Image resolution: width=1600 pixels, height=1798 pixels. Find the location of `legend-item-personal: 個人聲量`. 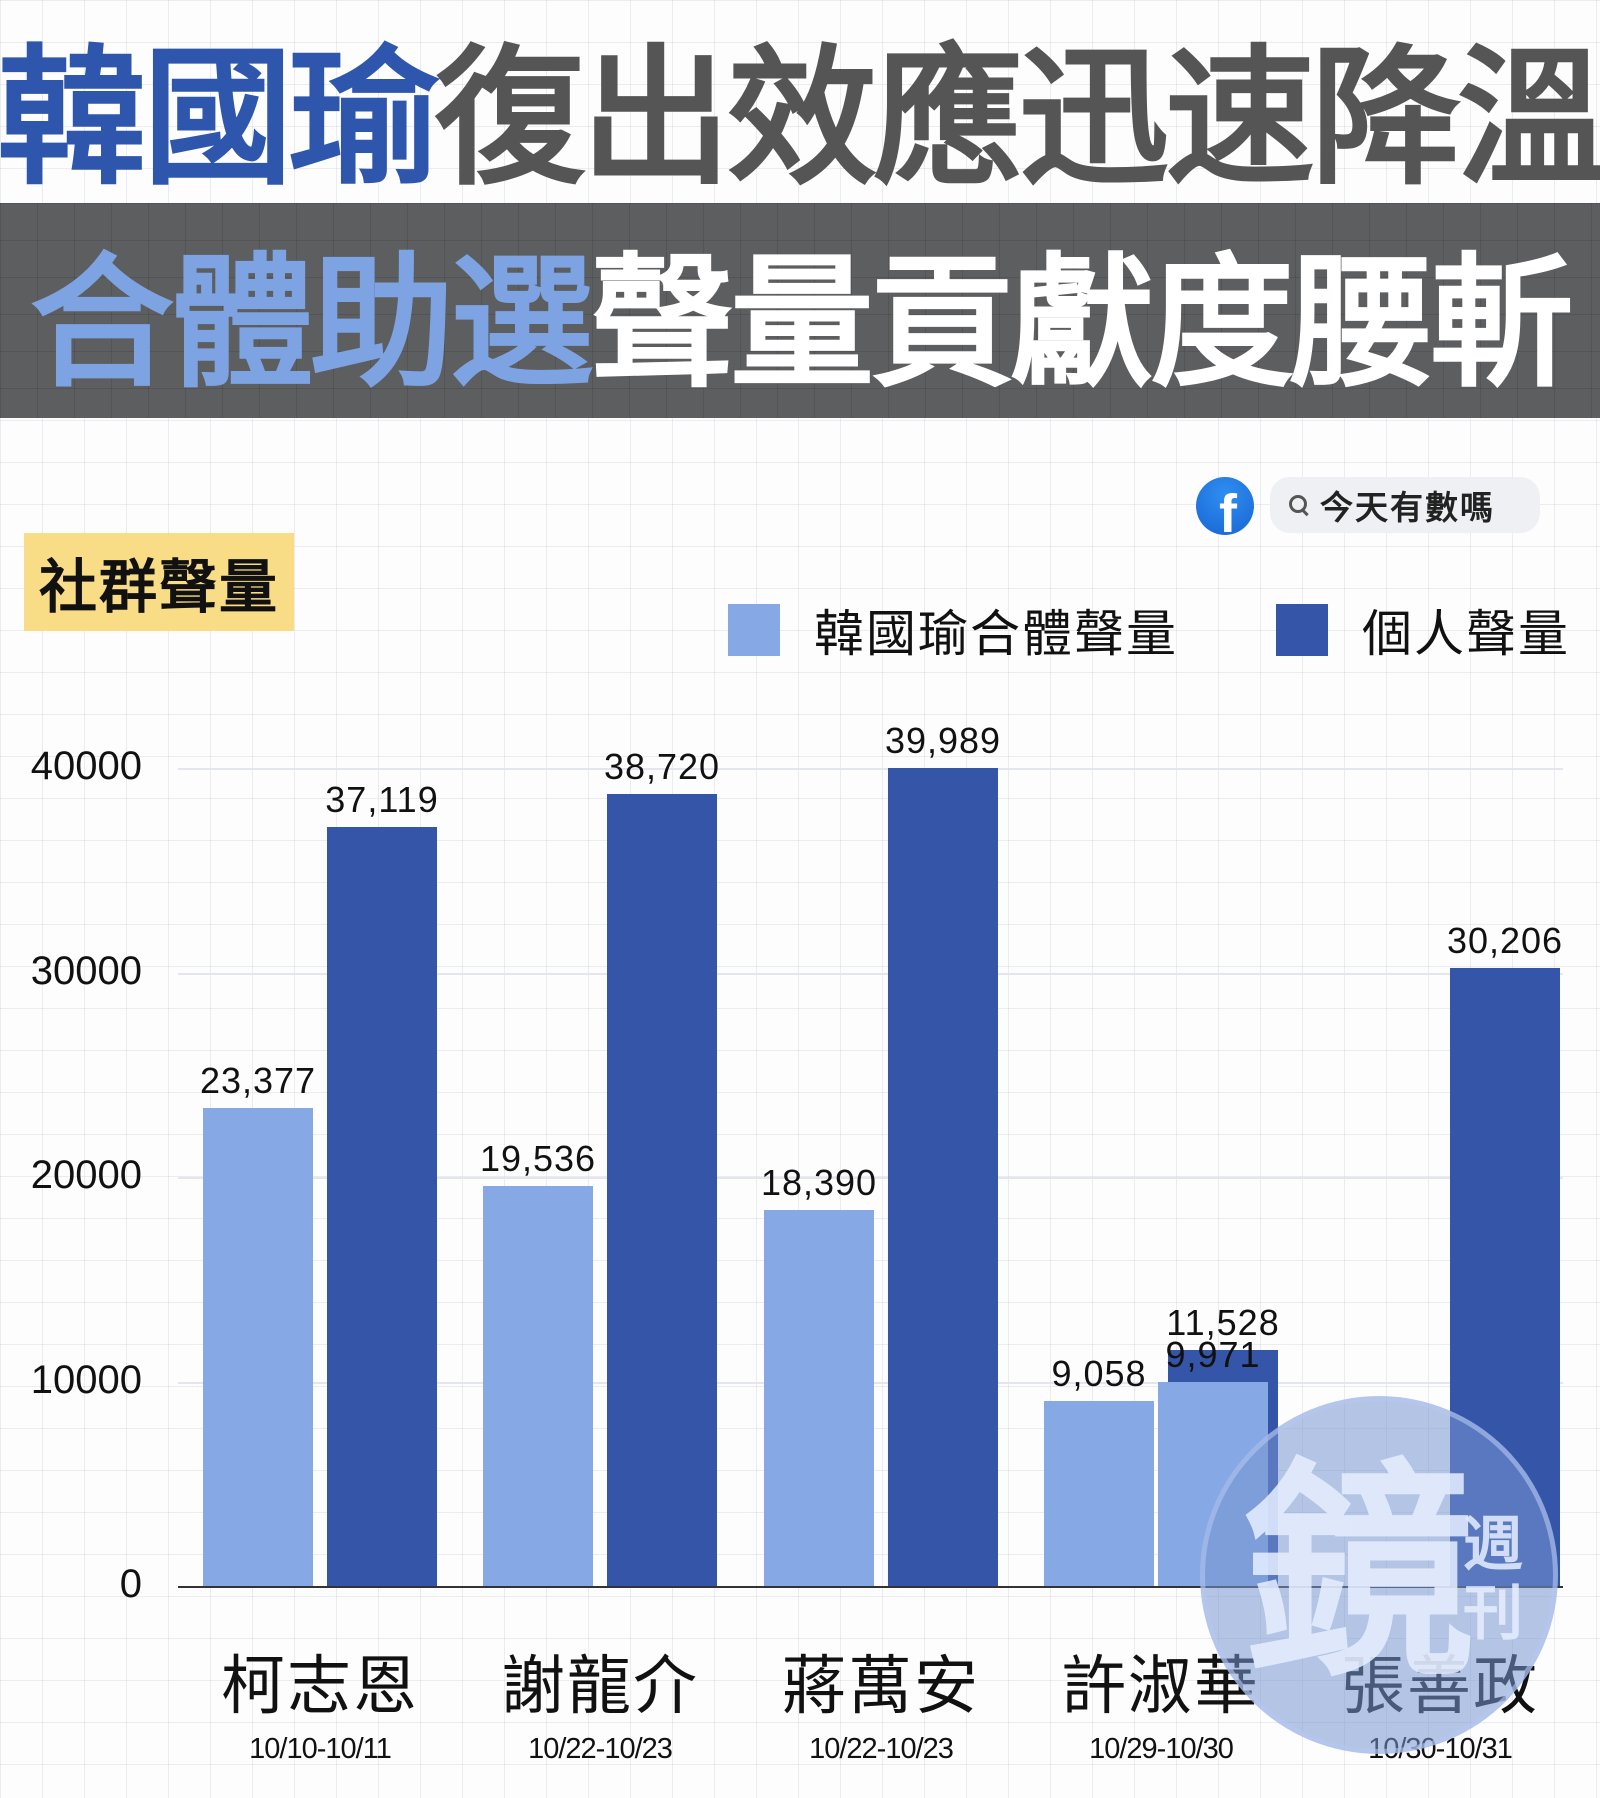

legend-item-personal: 個人聲量 is located at coordinates (1423, 631).